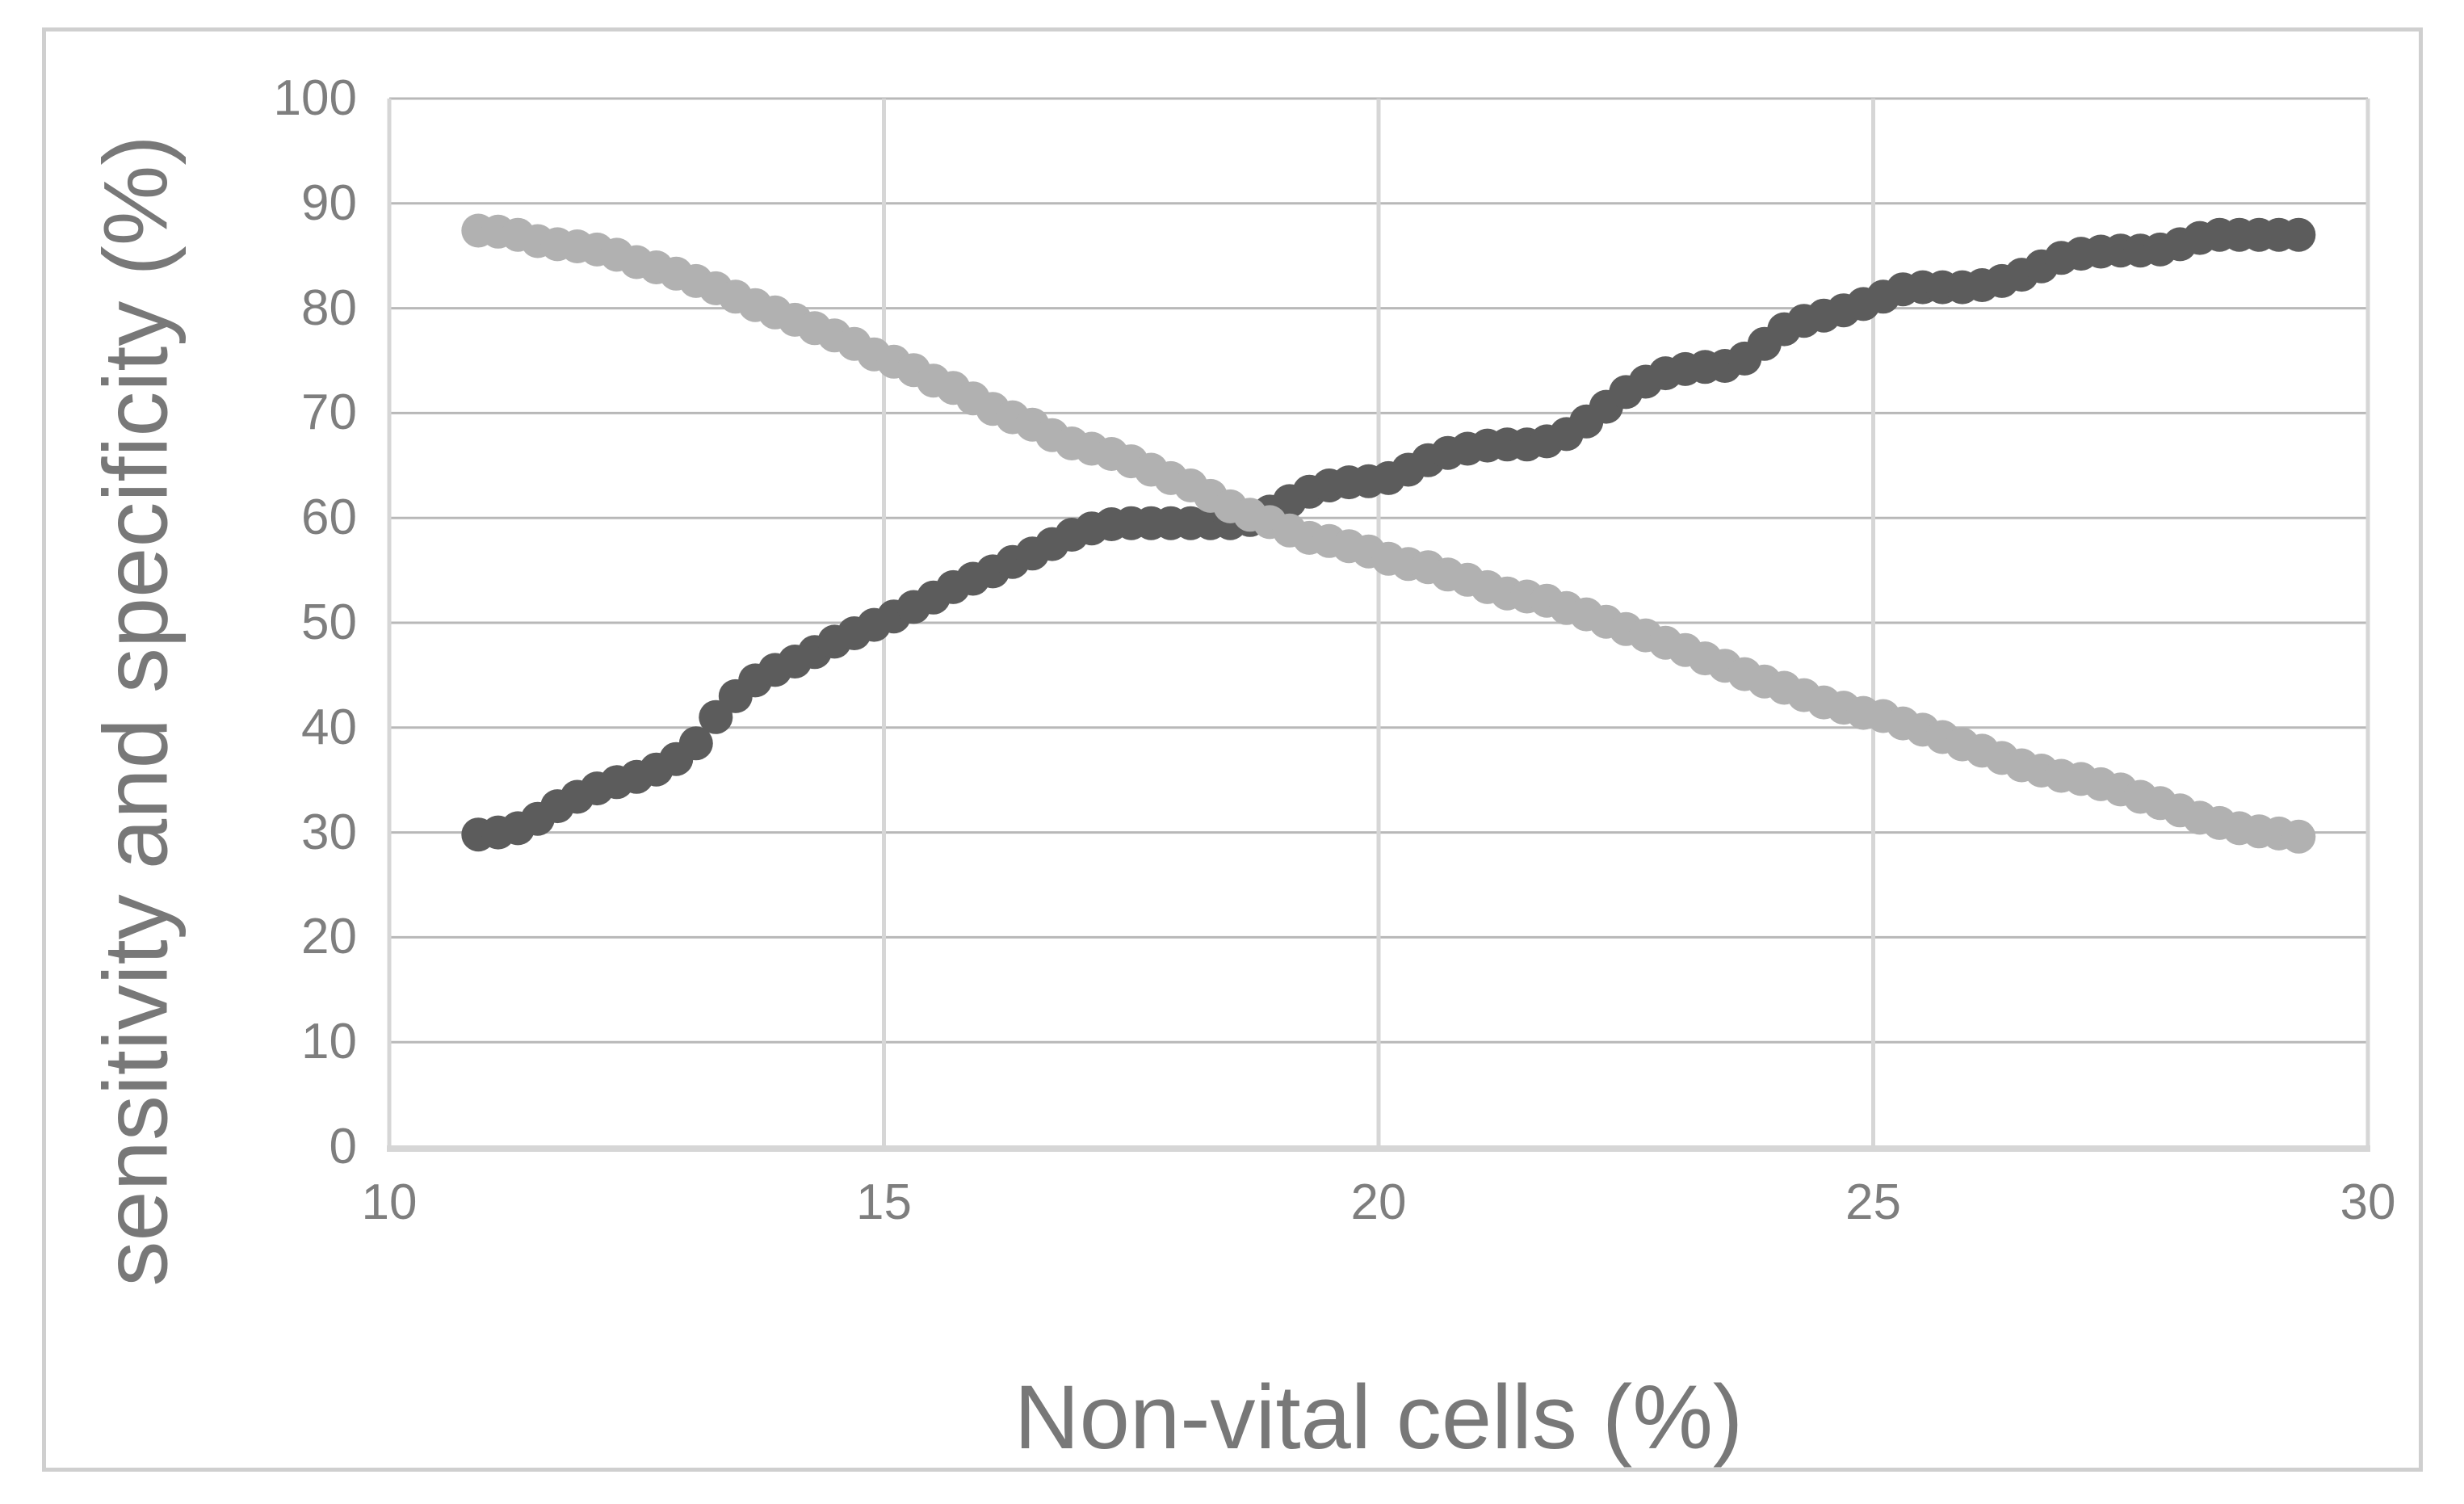 This screenshot has width=2464, height=1504. What do you see at coordinates (329, 1042) in the screenshot?
I see `y-tick-label: 10` at bounding box center [329, 1042].